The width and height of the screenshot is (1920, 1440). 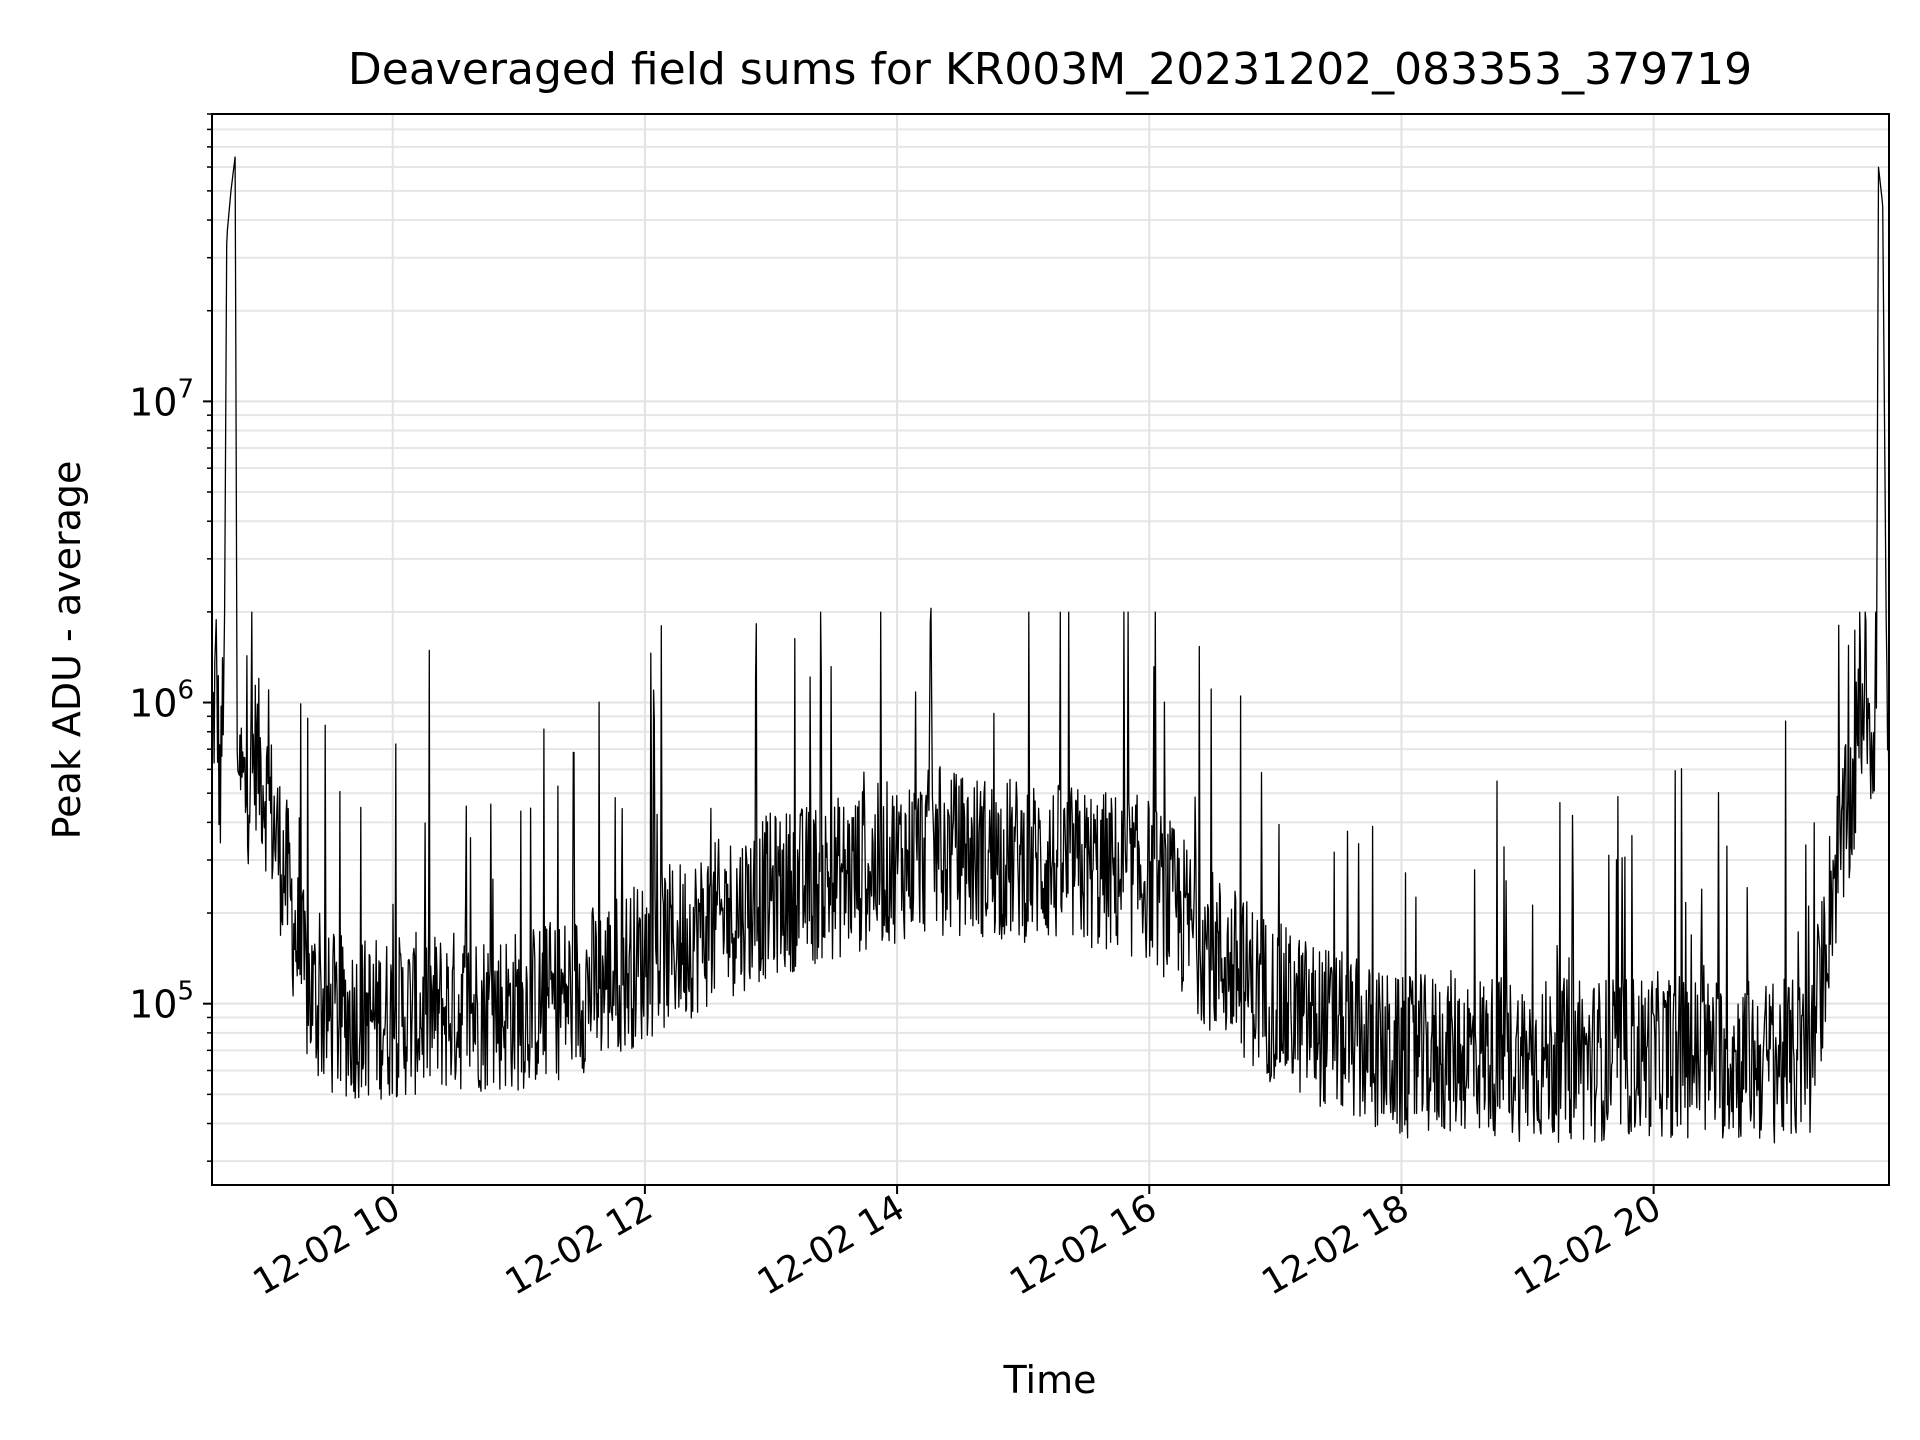 I want to click on y-tick-exponent: 6, so click(x=185, y=691).